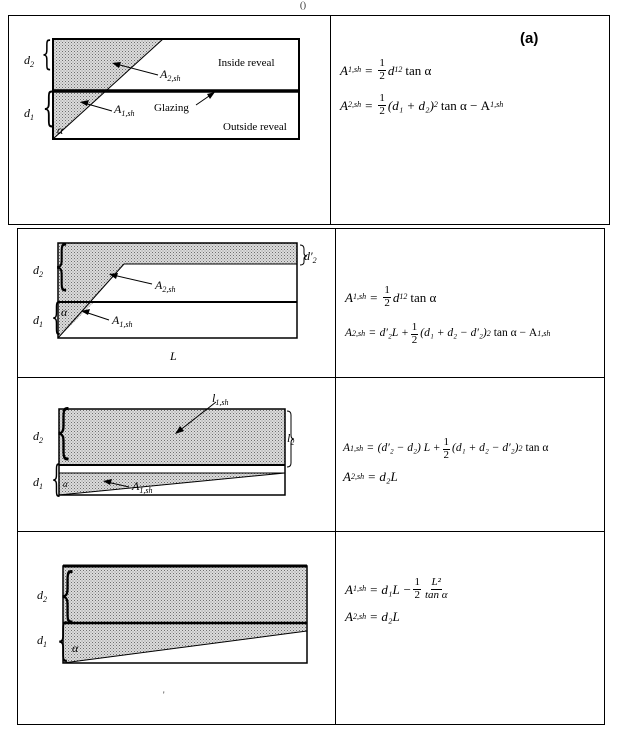 Image resolution: width=623 pixels, height=736 pixels. What do you see at coordinates (246, 63) in the screenshot?
I see `row1-label-inside: Inside reveal` at bounding box center [246, 63].